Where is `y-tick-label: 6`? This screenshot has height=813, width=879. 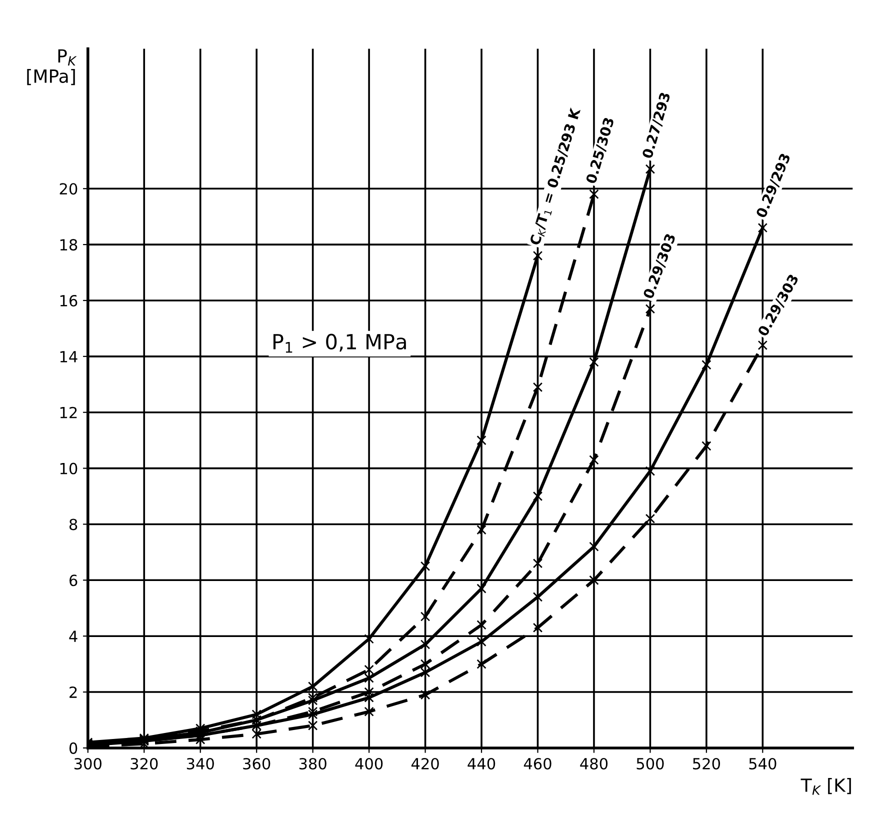 y-tick-label: 6 is located at coordinates (74, 580).